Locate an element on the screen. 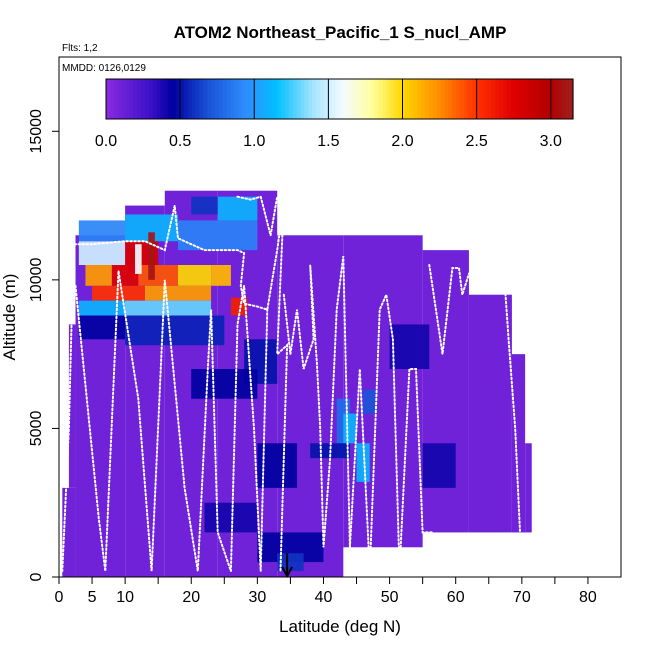 The width and height of the screenshot is (650, 650). colorbar-tick-label: 0.0 is located at coordinates (106, 141).